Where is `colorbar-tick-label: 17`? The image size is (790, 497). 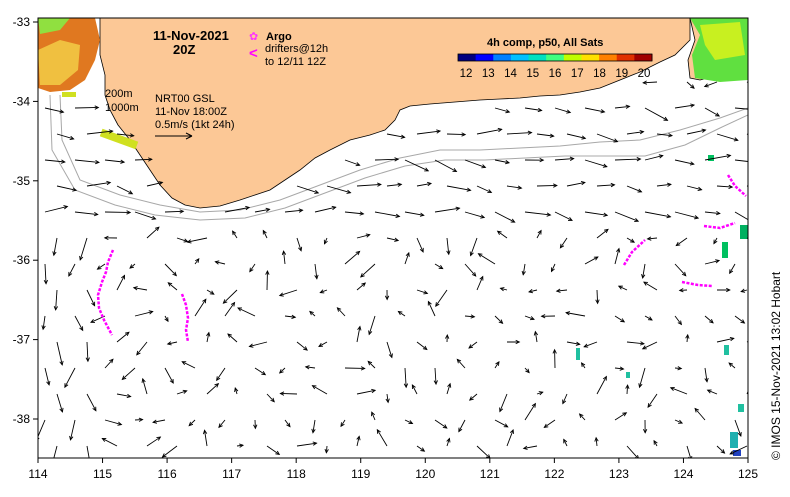
colorbar-tick-label: 17 is located at coordinates (577, 74).